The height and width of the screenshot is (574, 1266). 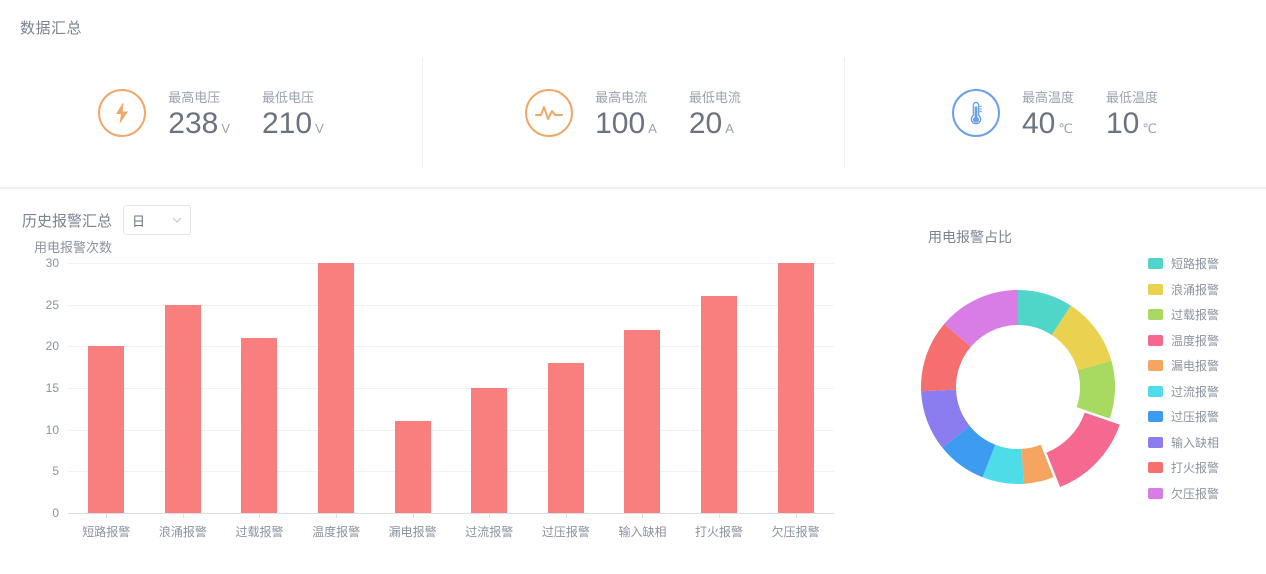 I want to click on x-axis-tick: 输入缺相, so click(x=642, y=528).